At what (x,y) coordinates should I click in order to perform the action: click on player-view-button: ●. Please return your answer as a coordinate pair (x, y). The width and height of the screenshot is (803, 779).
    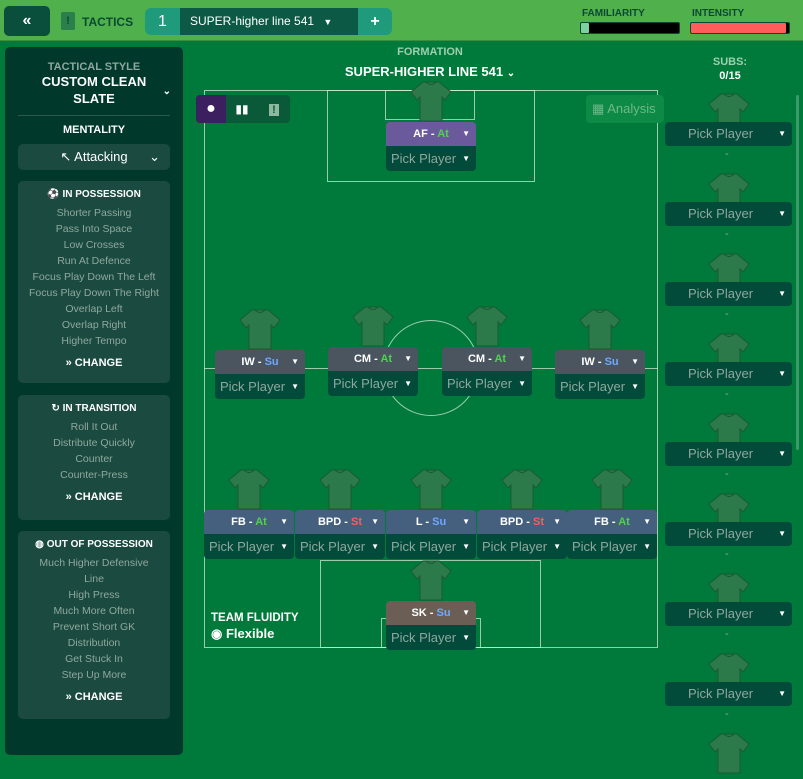
    Looking at the image, I should click on (211, 109).